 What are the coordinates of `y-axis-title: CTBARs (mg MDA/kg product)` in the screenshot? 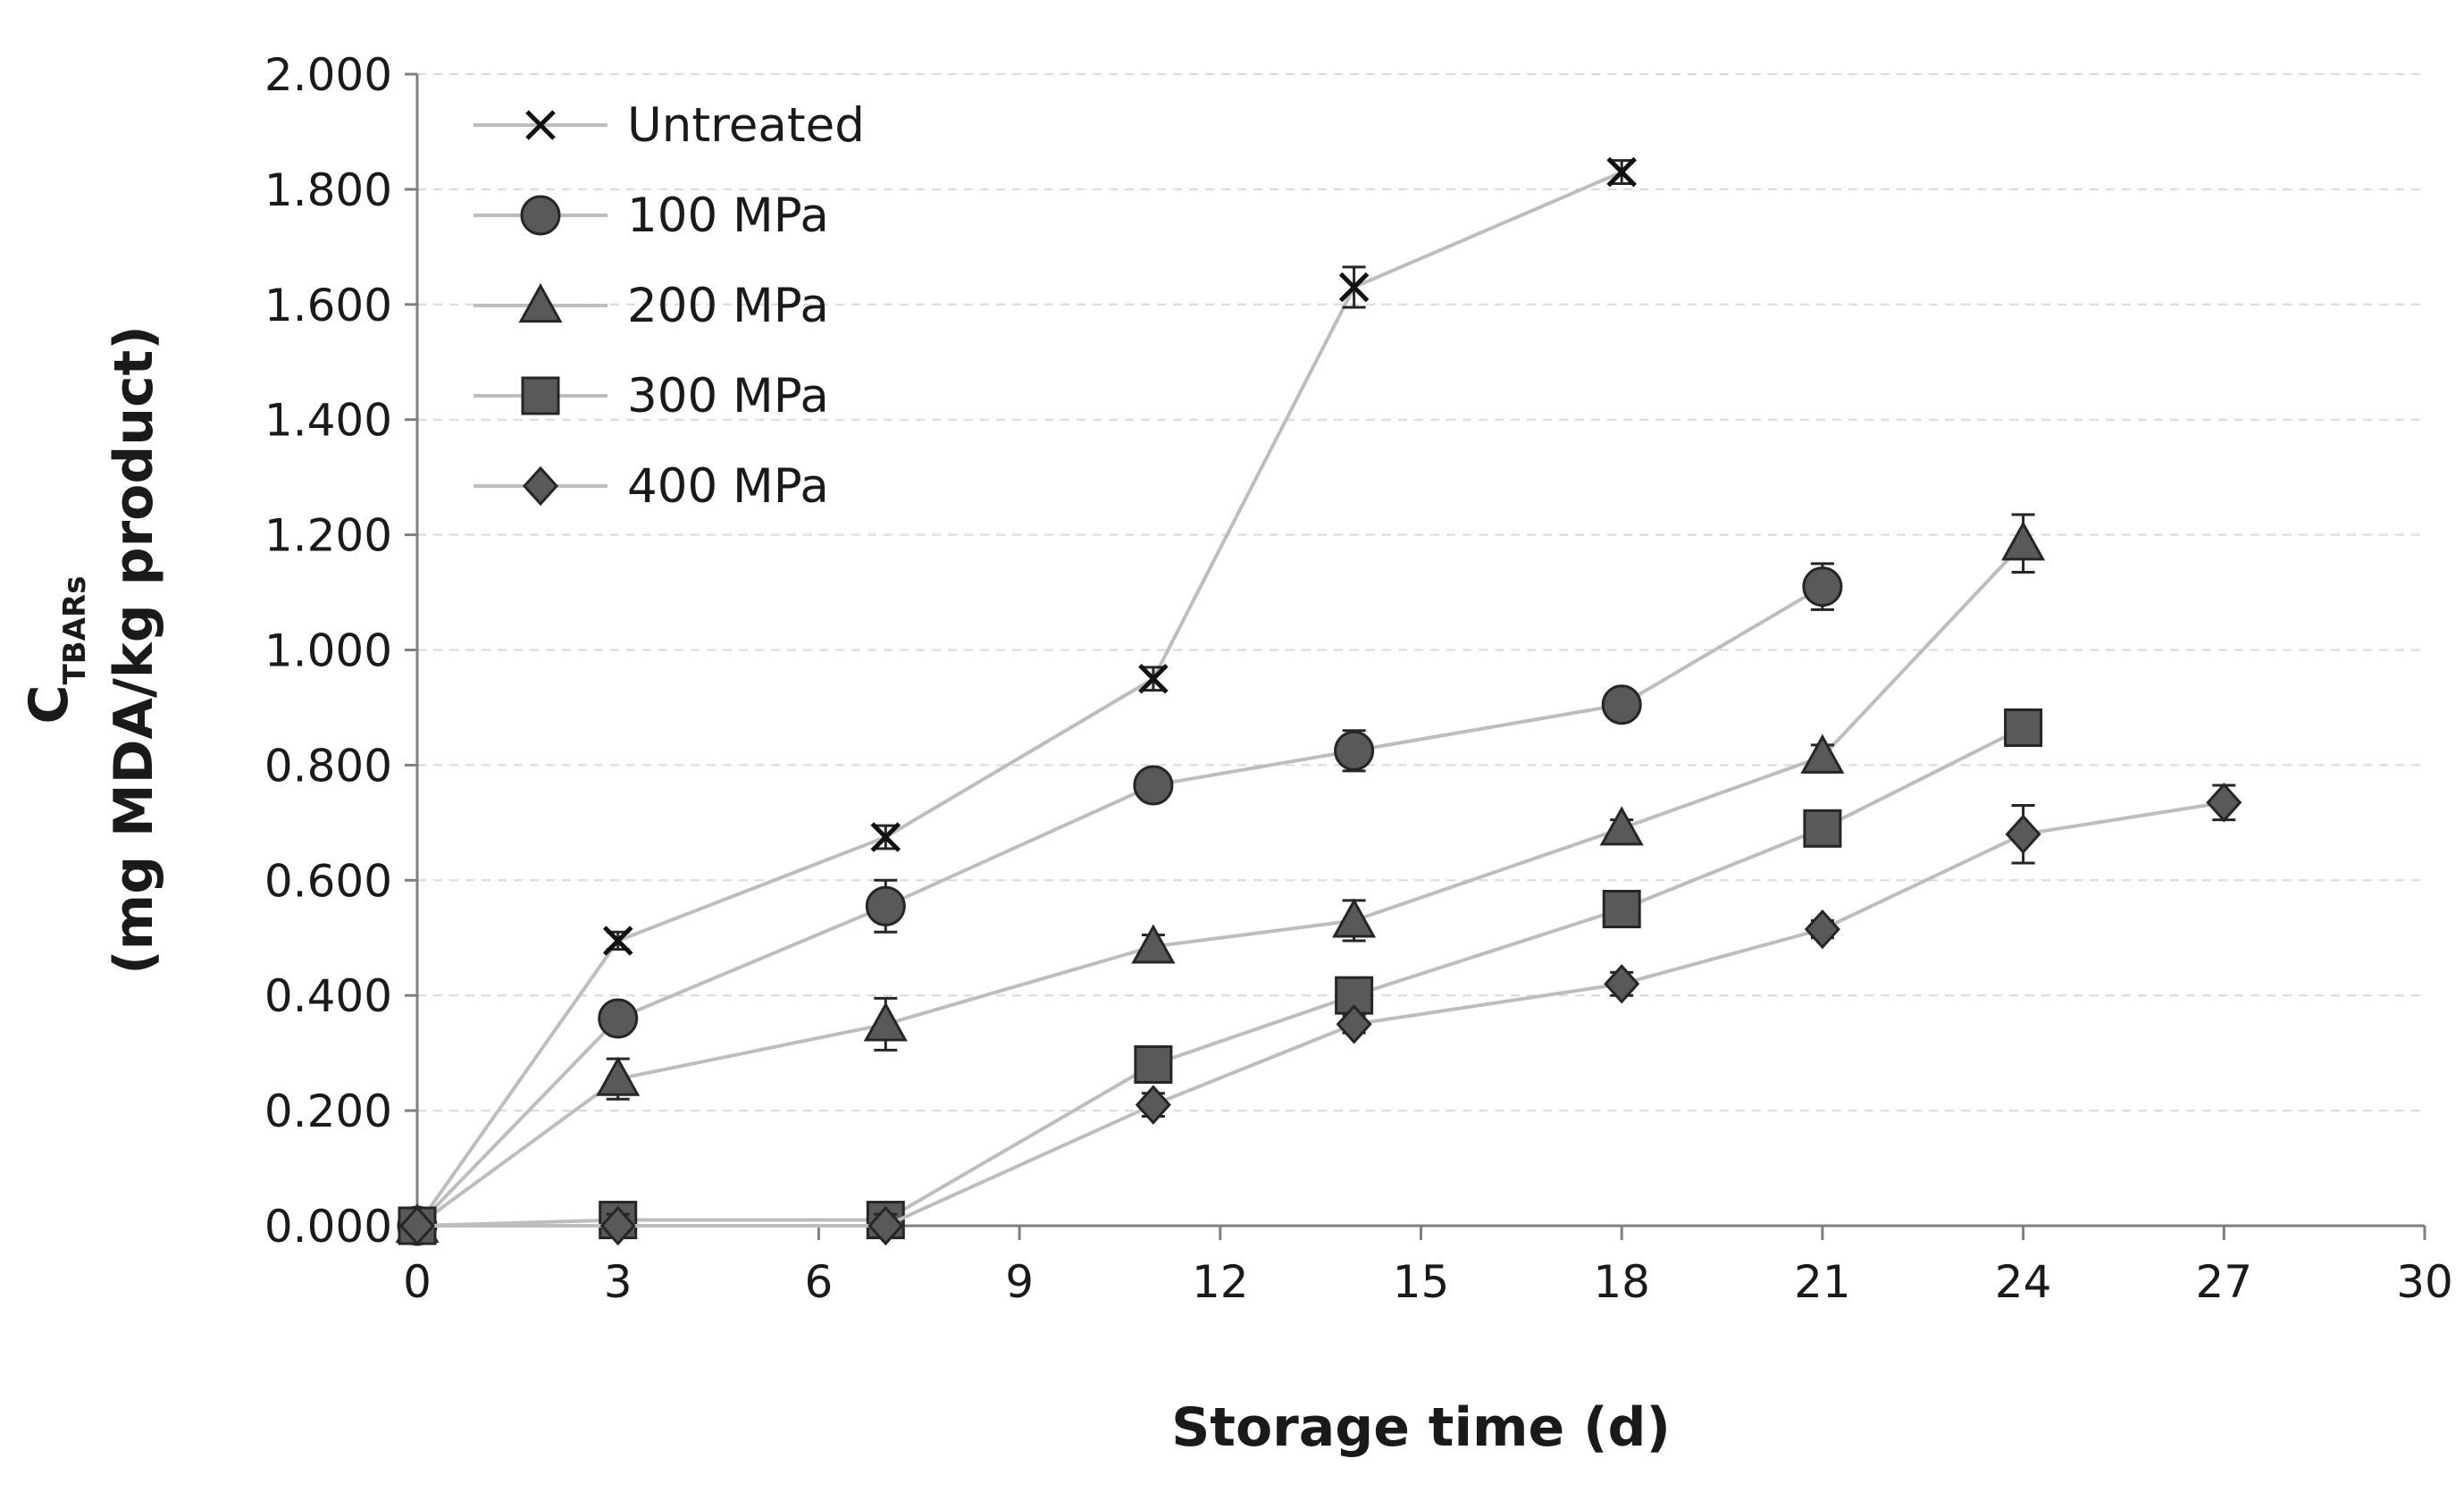 It's located at (91, 649).